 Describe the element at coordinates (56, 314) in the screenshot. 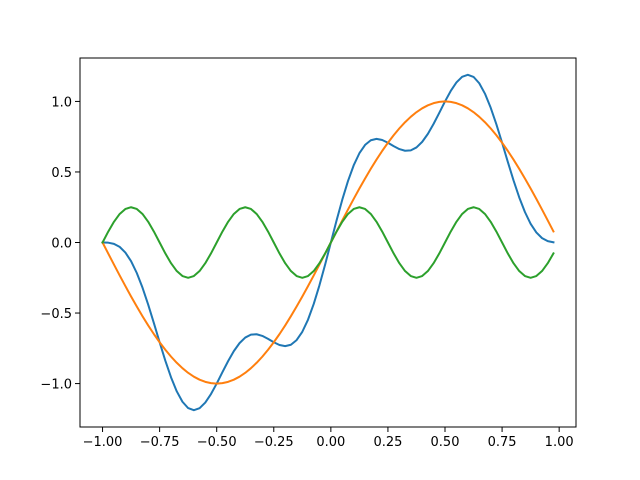

I see `y-tick-label: −0.5` at that location.